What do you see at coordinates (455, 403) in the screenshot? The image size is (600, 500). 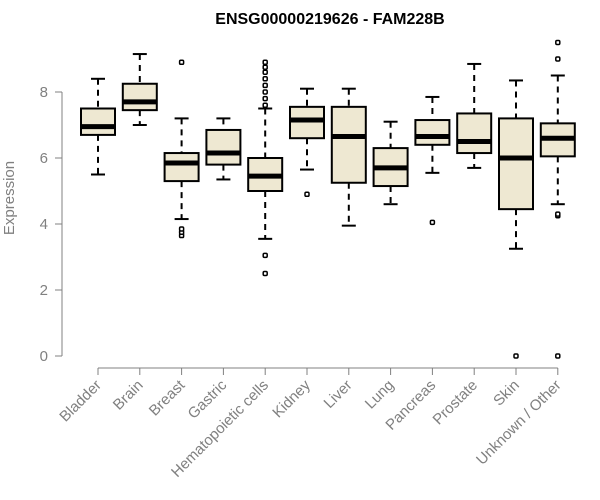 I see `x-tick-label: Prostate` at bounding box center [455, 403].